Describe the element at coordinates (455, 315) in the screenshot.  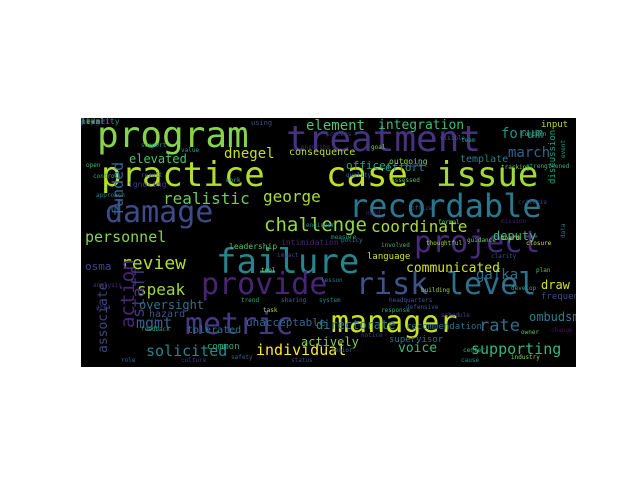
I see `cloud-word: schedule` at that location.